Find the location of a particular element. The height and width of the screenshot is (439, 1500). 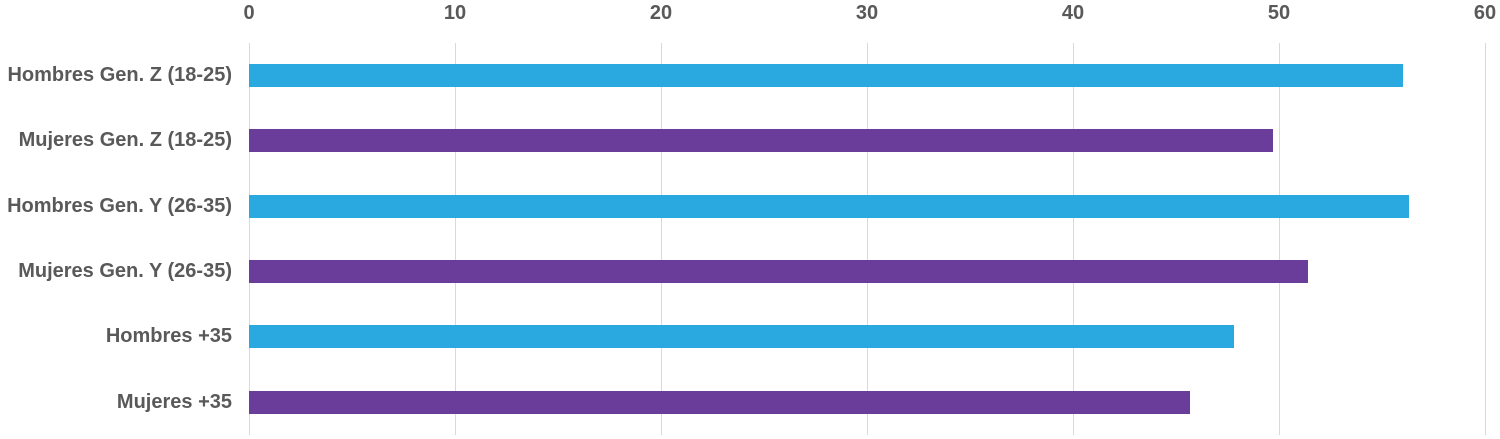

x-axis-tick-label: 10 is located at coordinates (455, 13).